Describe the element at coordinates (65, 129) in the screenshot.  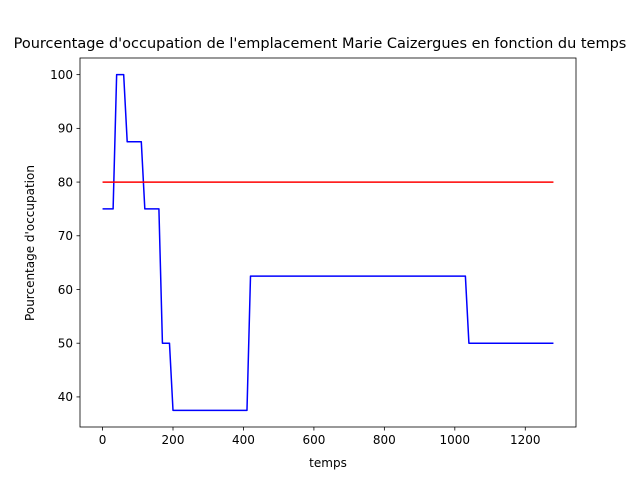
I see `y-tick-label: 90` at that location.